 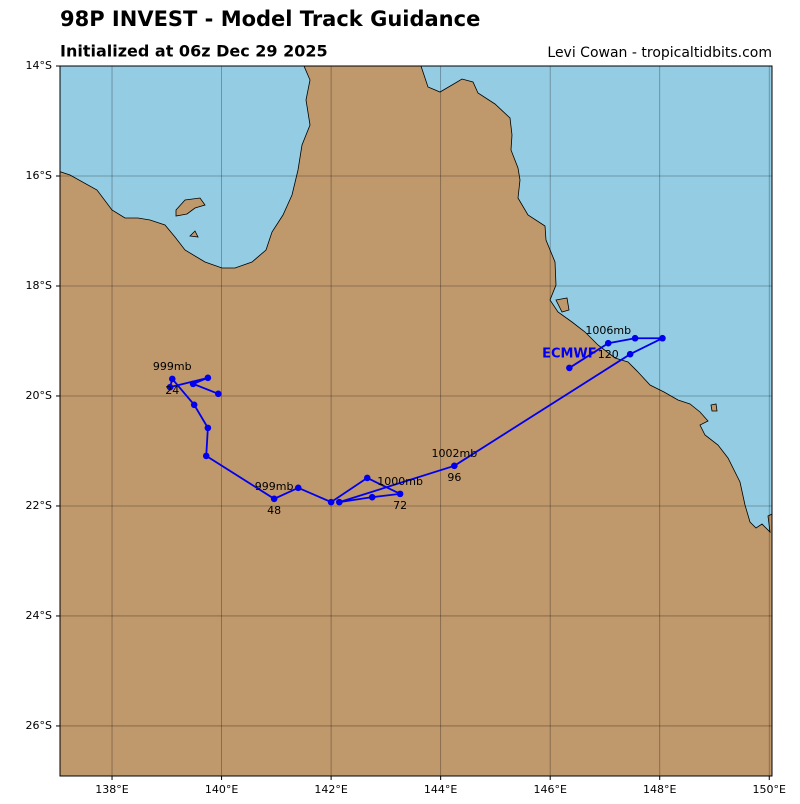 What do you see at coordinates (270, 19) in the screenshot?
I see `title: 98P INVEST - Model Track Guidance` at bounding box center [270, 19].